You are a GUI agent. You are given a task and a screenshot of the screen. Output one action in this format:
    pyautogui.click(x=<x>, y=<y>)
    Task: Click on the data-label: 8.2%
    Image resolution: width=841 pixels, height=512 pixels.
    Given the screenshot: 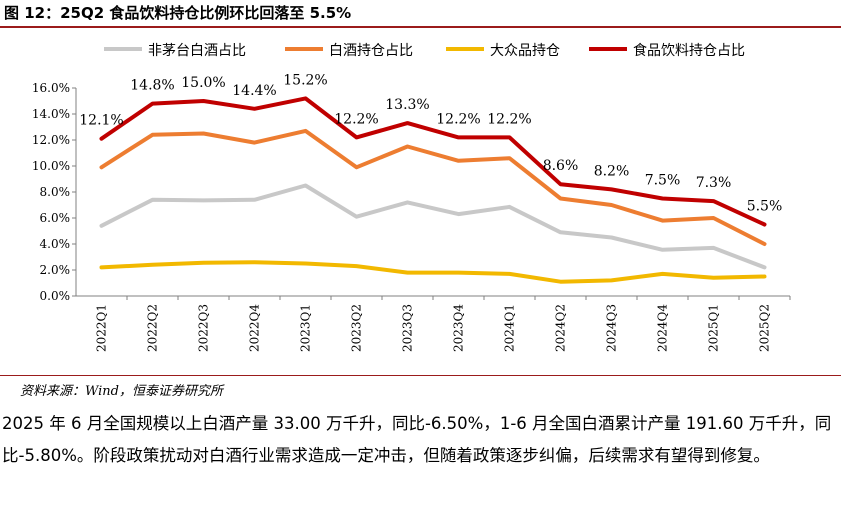 What is the action you would take?
    pyautogui.click(x=612, y=171)
    